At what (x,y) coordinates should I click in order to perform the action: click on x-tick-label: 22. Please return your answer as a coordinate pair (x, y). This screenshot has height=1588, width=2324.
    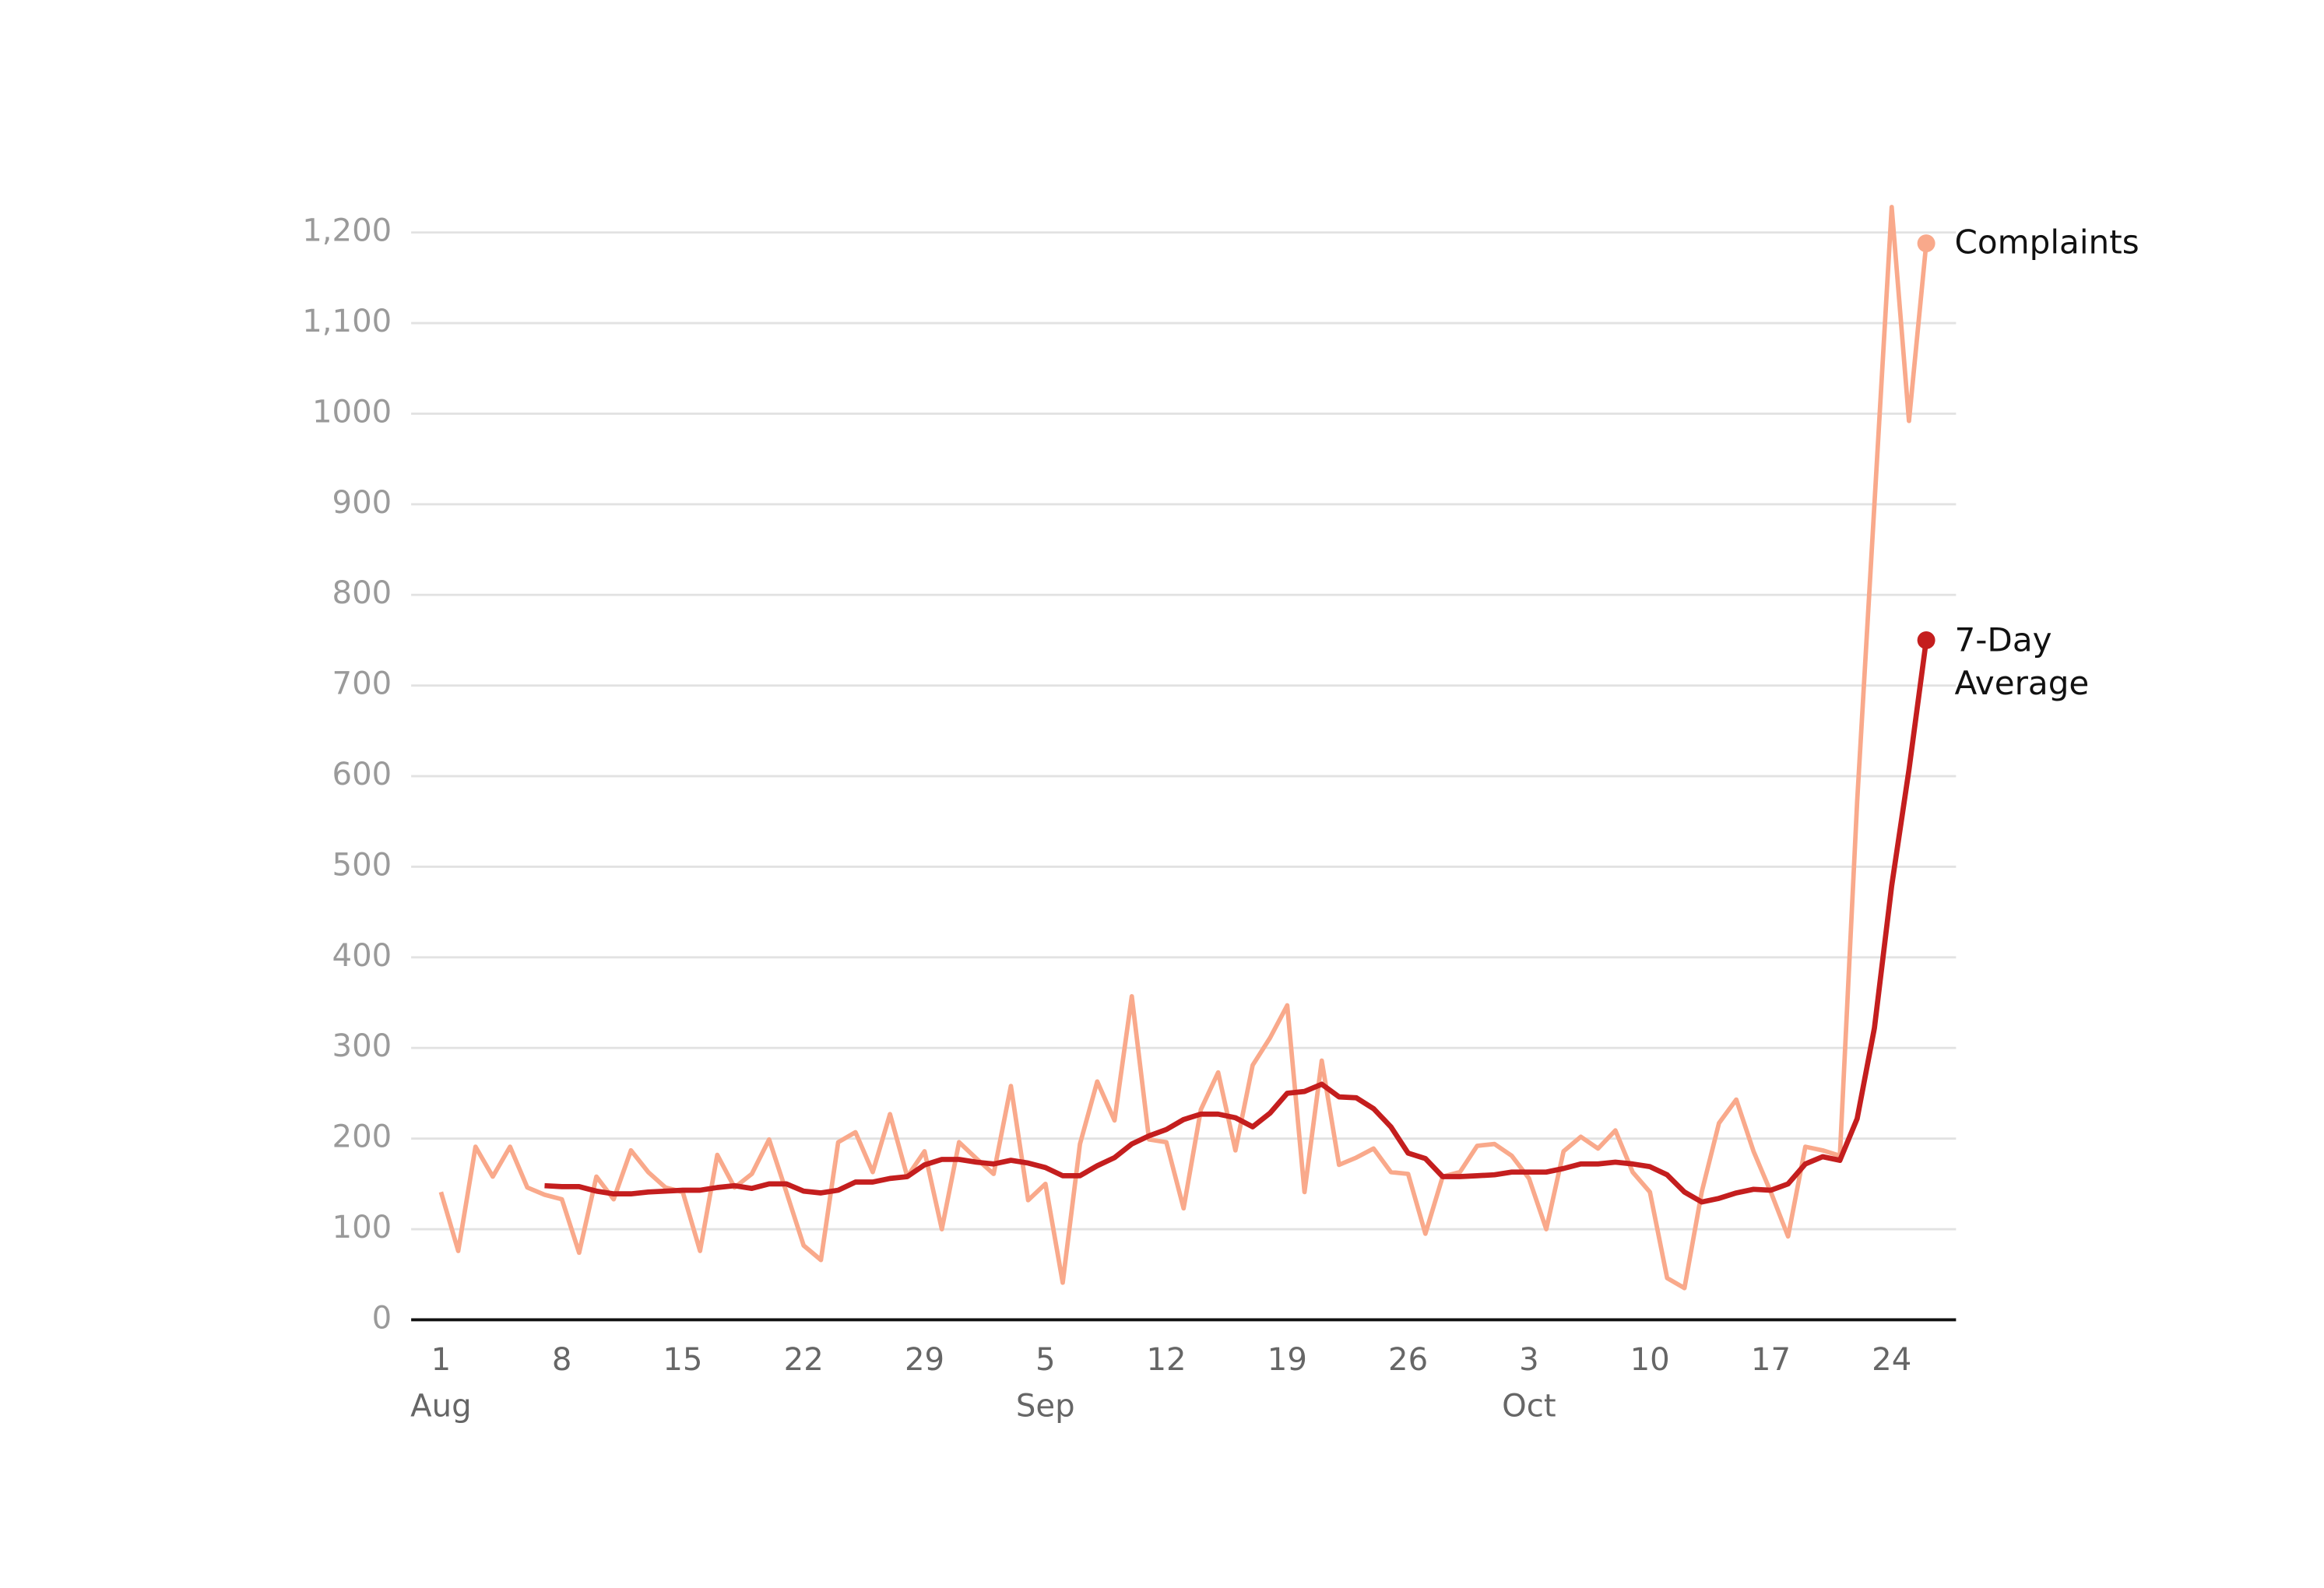
    Looking at the image, I should click on (804, 1360).